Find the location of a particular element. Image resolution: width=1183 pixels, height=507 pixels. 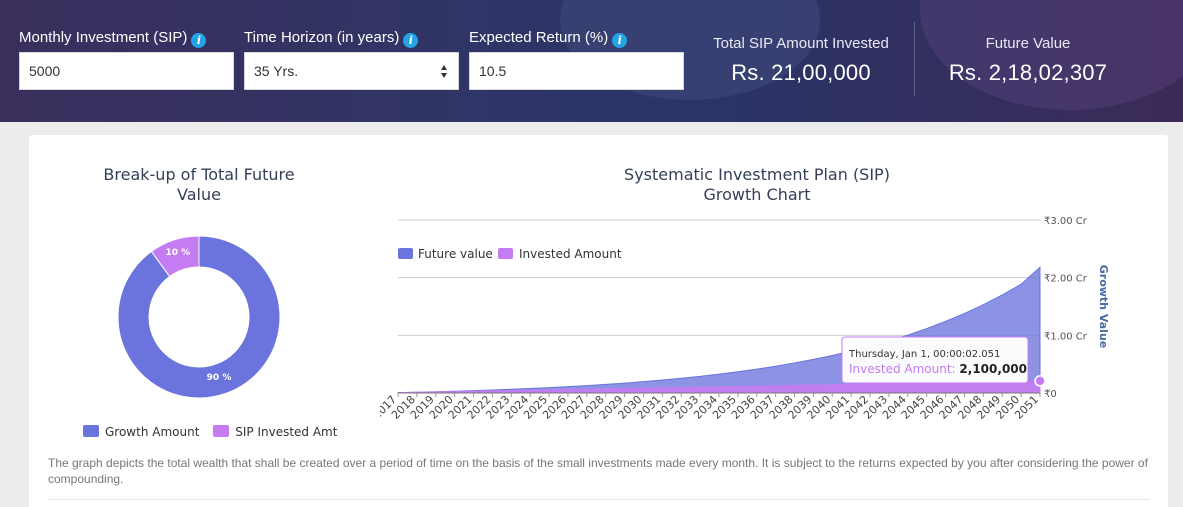

legend-item-growth: Growth Amount is located at coordinates (141, 432).